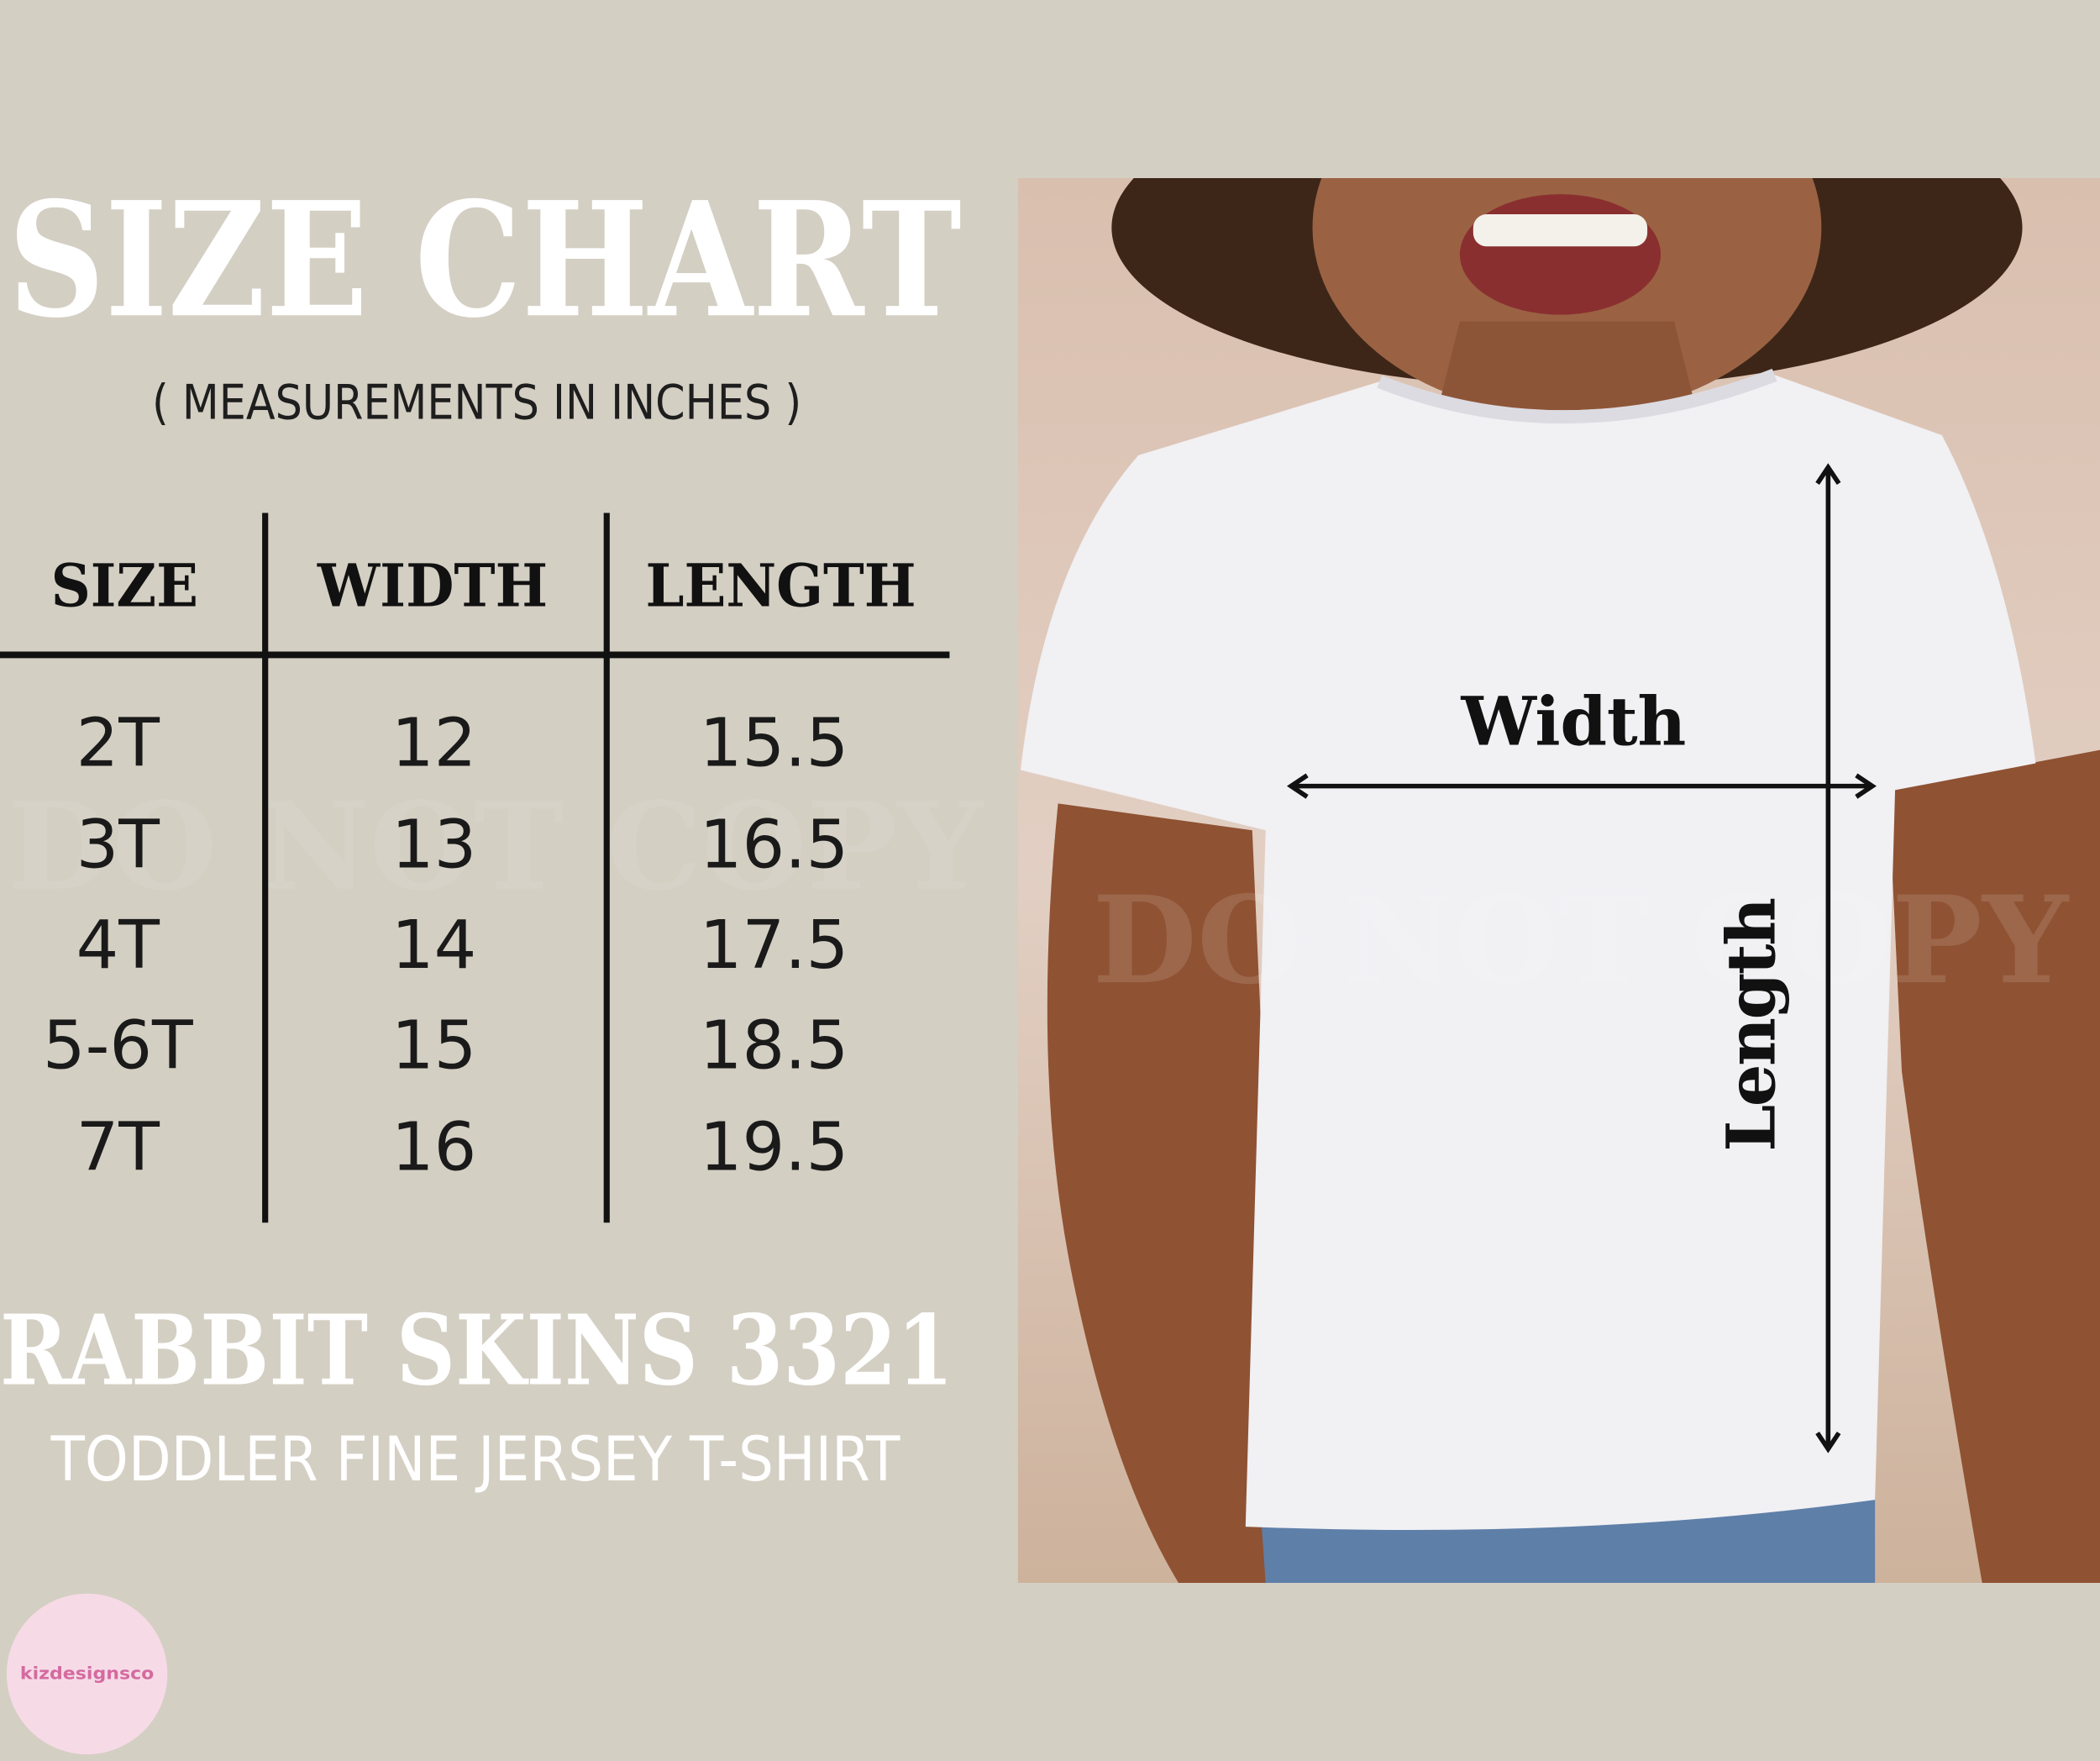 The width and height of the screenshot is (2100, 1761). I want to click on right-arm, so click(1994, 1166).